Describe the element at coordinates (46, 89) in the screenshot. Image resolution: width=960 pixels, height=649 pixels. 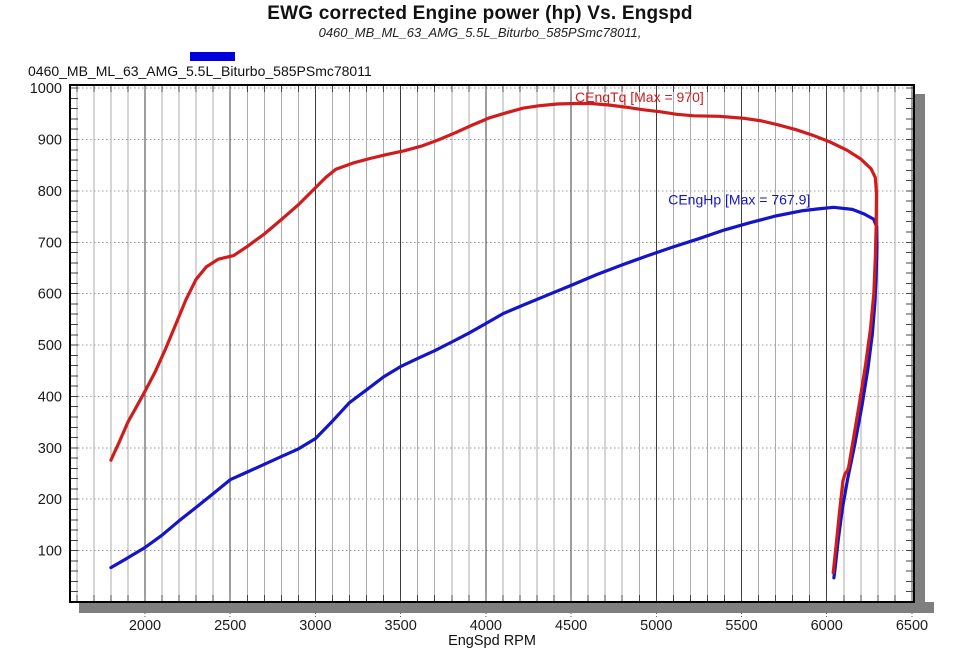
I see `y-tick-label: 1000` at that location.